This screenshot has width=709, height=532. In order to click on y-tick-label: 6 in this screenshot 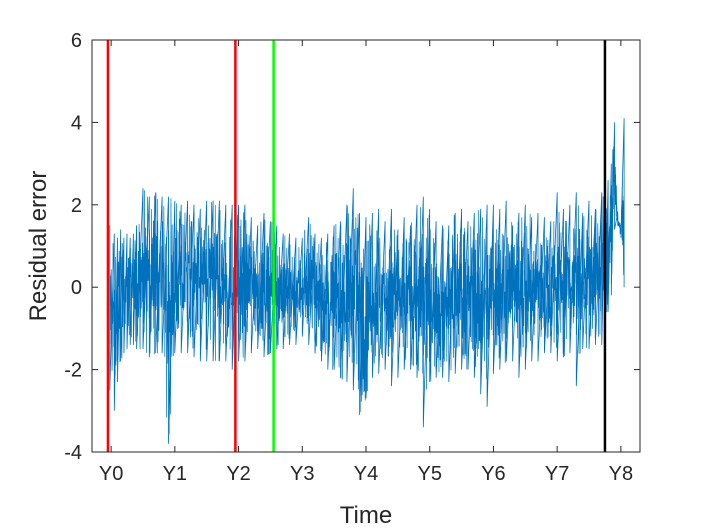, I will do `click(76, 41)`.